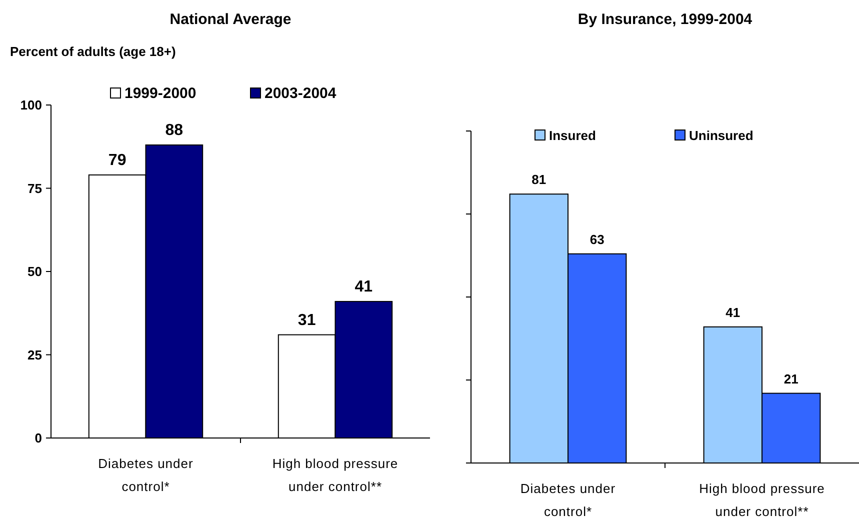  What do you see at coordinates (307, 320) in the screenshot?
I see `data-label: 31` at bounding box center [307, 320].